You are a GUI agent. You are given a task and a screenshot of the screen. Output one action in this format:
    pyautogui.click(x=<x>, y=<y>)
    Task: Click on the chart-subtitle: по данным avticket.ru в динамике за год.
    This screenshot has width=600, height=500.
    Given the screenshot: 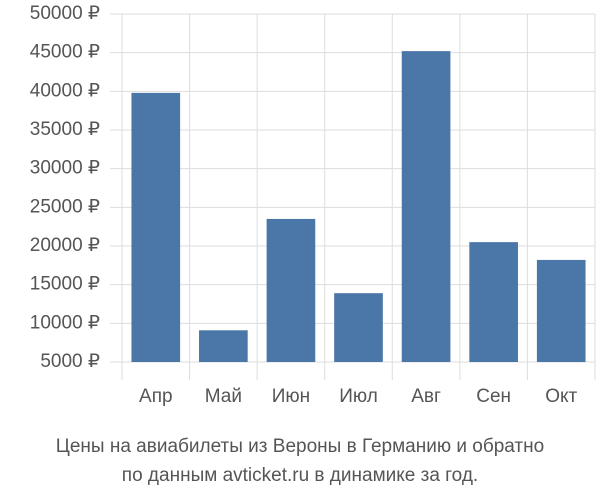 What is the action you would take?
    pyautogui.click(x=300, y=475)
    